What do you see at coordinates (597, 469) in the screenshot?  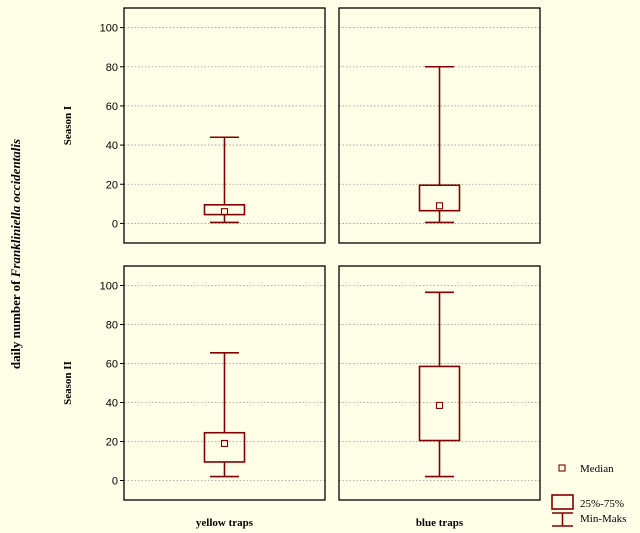 I see `legend-median-label: Median` at bounding box center [597, 469].